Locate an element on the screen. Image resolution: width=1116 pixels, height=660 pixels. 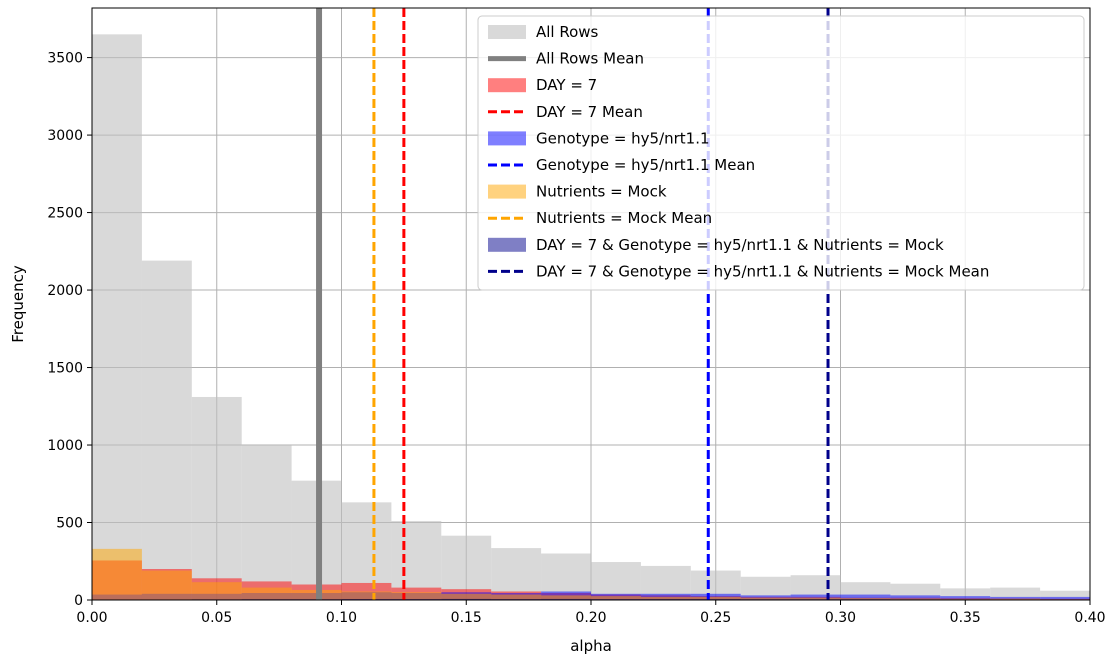
bar-s4-b9 is located at coordinates (566, 599).